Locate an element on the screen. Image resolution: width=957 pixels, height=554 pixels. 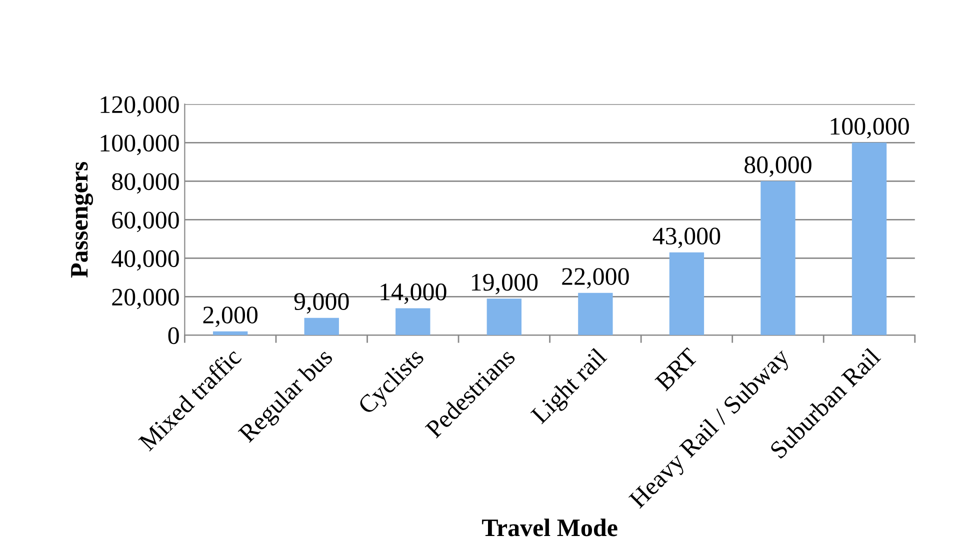
y-tick-label: 40,000 is located at coordinates (145, 260).